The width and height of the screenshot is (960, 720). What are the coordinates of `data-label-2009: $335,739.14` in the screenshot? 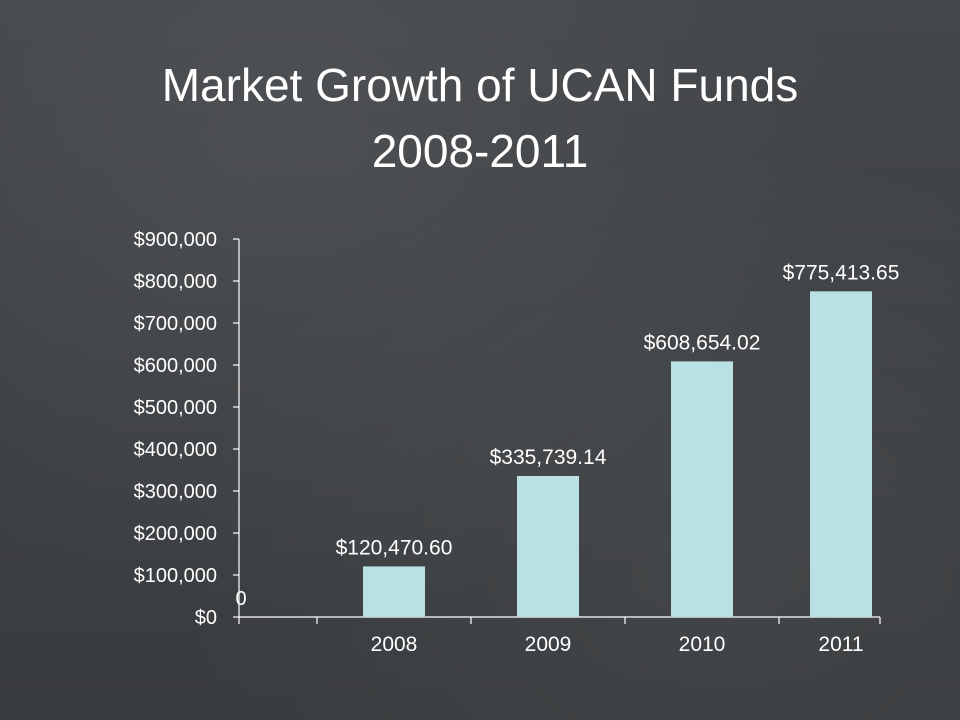 It's located at (548, 457).